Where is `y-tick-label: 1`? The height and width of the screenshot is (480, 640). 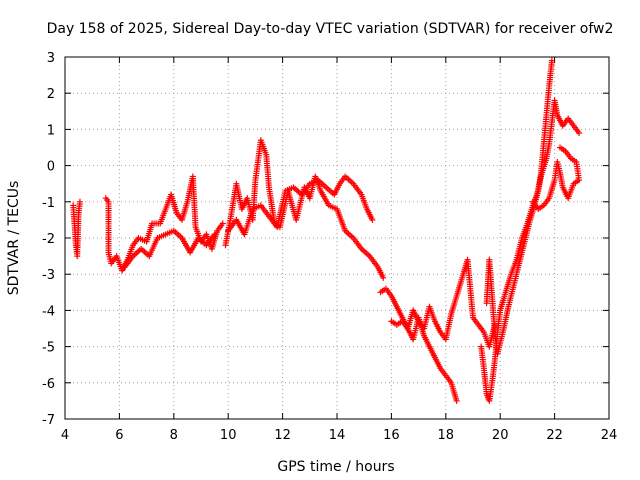
y-tick-label: 1 is located at coordinates (51, 130).